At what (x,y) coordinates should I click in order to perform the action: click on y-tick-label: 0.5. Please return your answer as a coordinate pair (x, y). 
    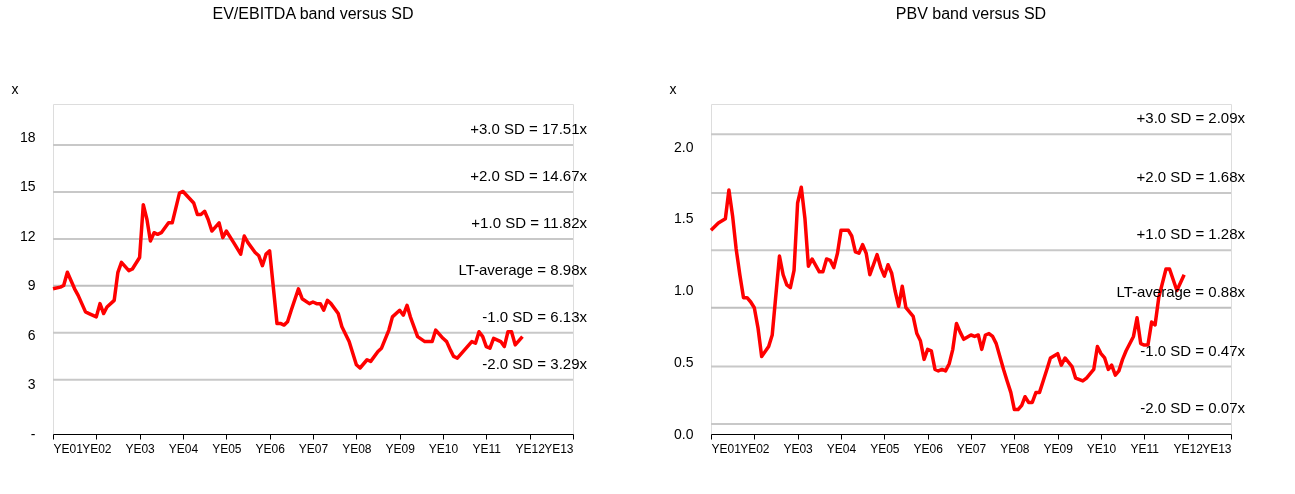
    Looking at the image, I should click on (684, 361).